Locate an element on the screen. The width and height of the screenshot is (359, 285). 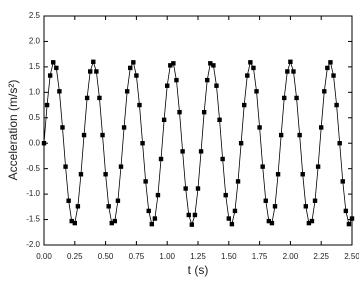
x-tick-label: 1.75 is located at coordinates (260, 256).